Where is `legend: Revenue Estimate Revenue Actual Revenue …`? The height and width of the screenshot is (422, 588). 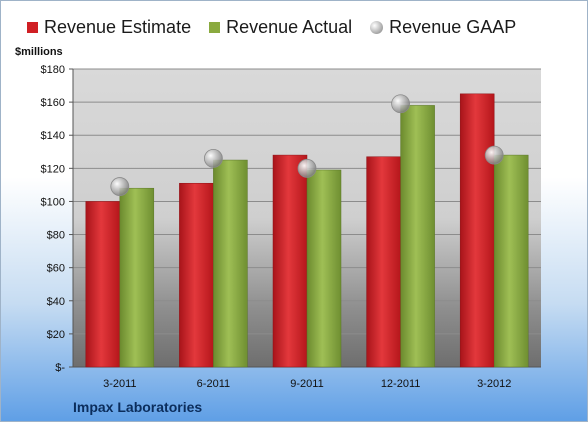
legend: Revenue Estimate Revenue Actual Revenue … is located at coordinates (271, 27).